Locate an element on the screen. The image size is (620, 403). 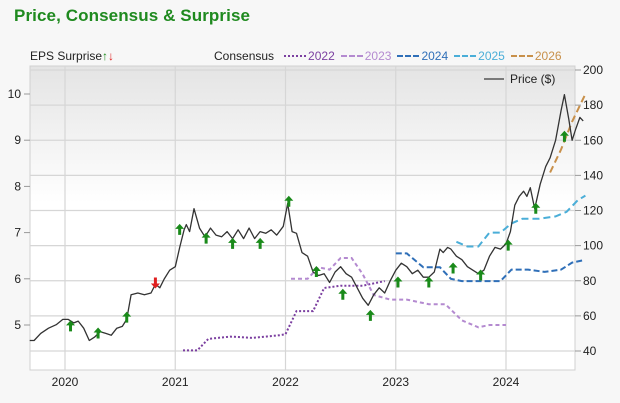
consensus-legend: Consensus 2022 2023 2024 2025 2026 is located at coordinates (388, 56).